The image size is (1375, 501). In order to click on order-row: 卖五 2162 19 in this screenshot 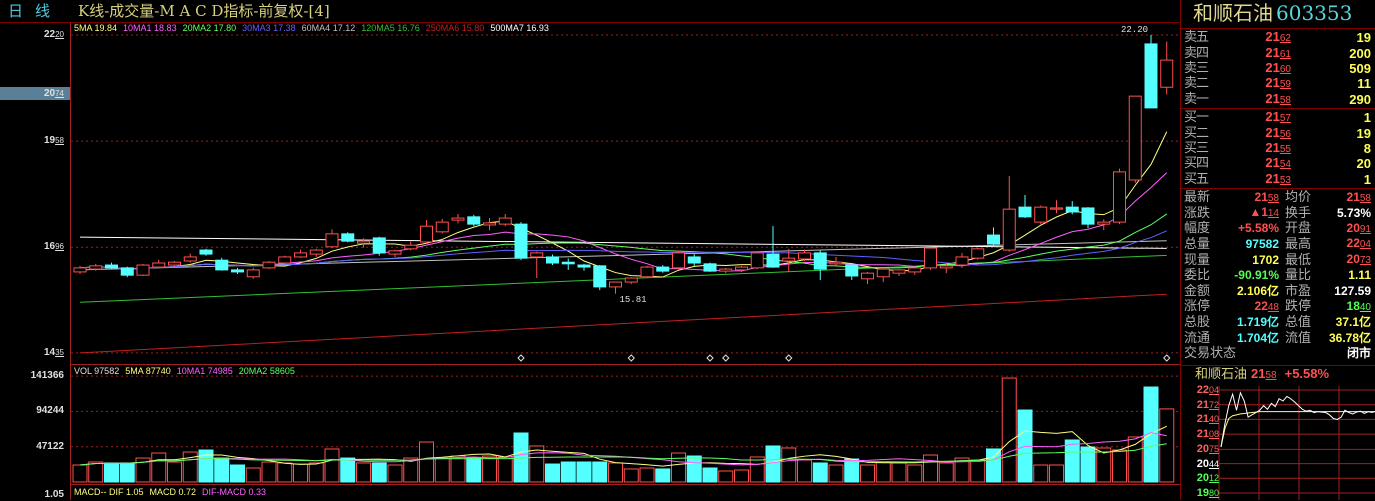, I will do `click(1278, 37)`.